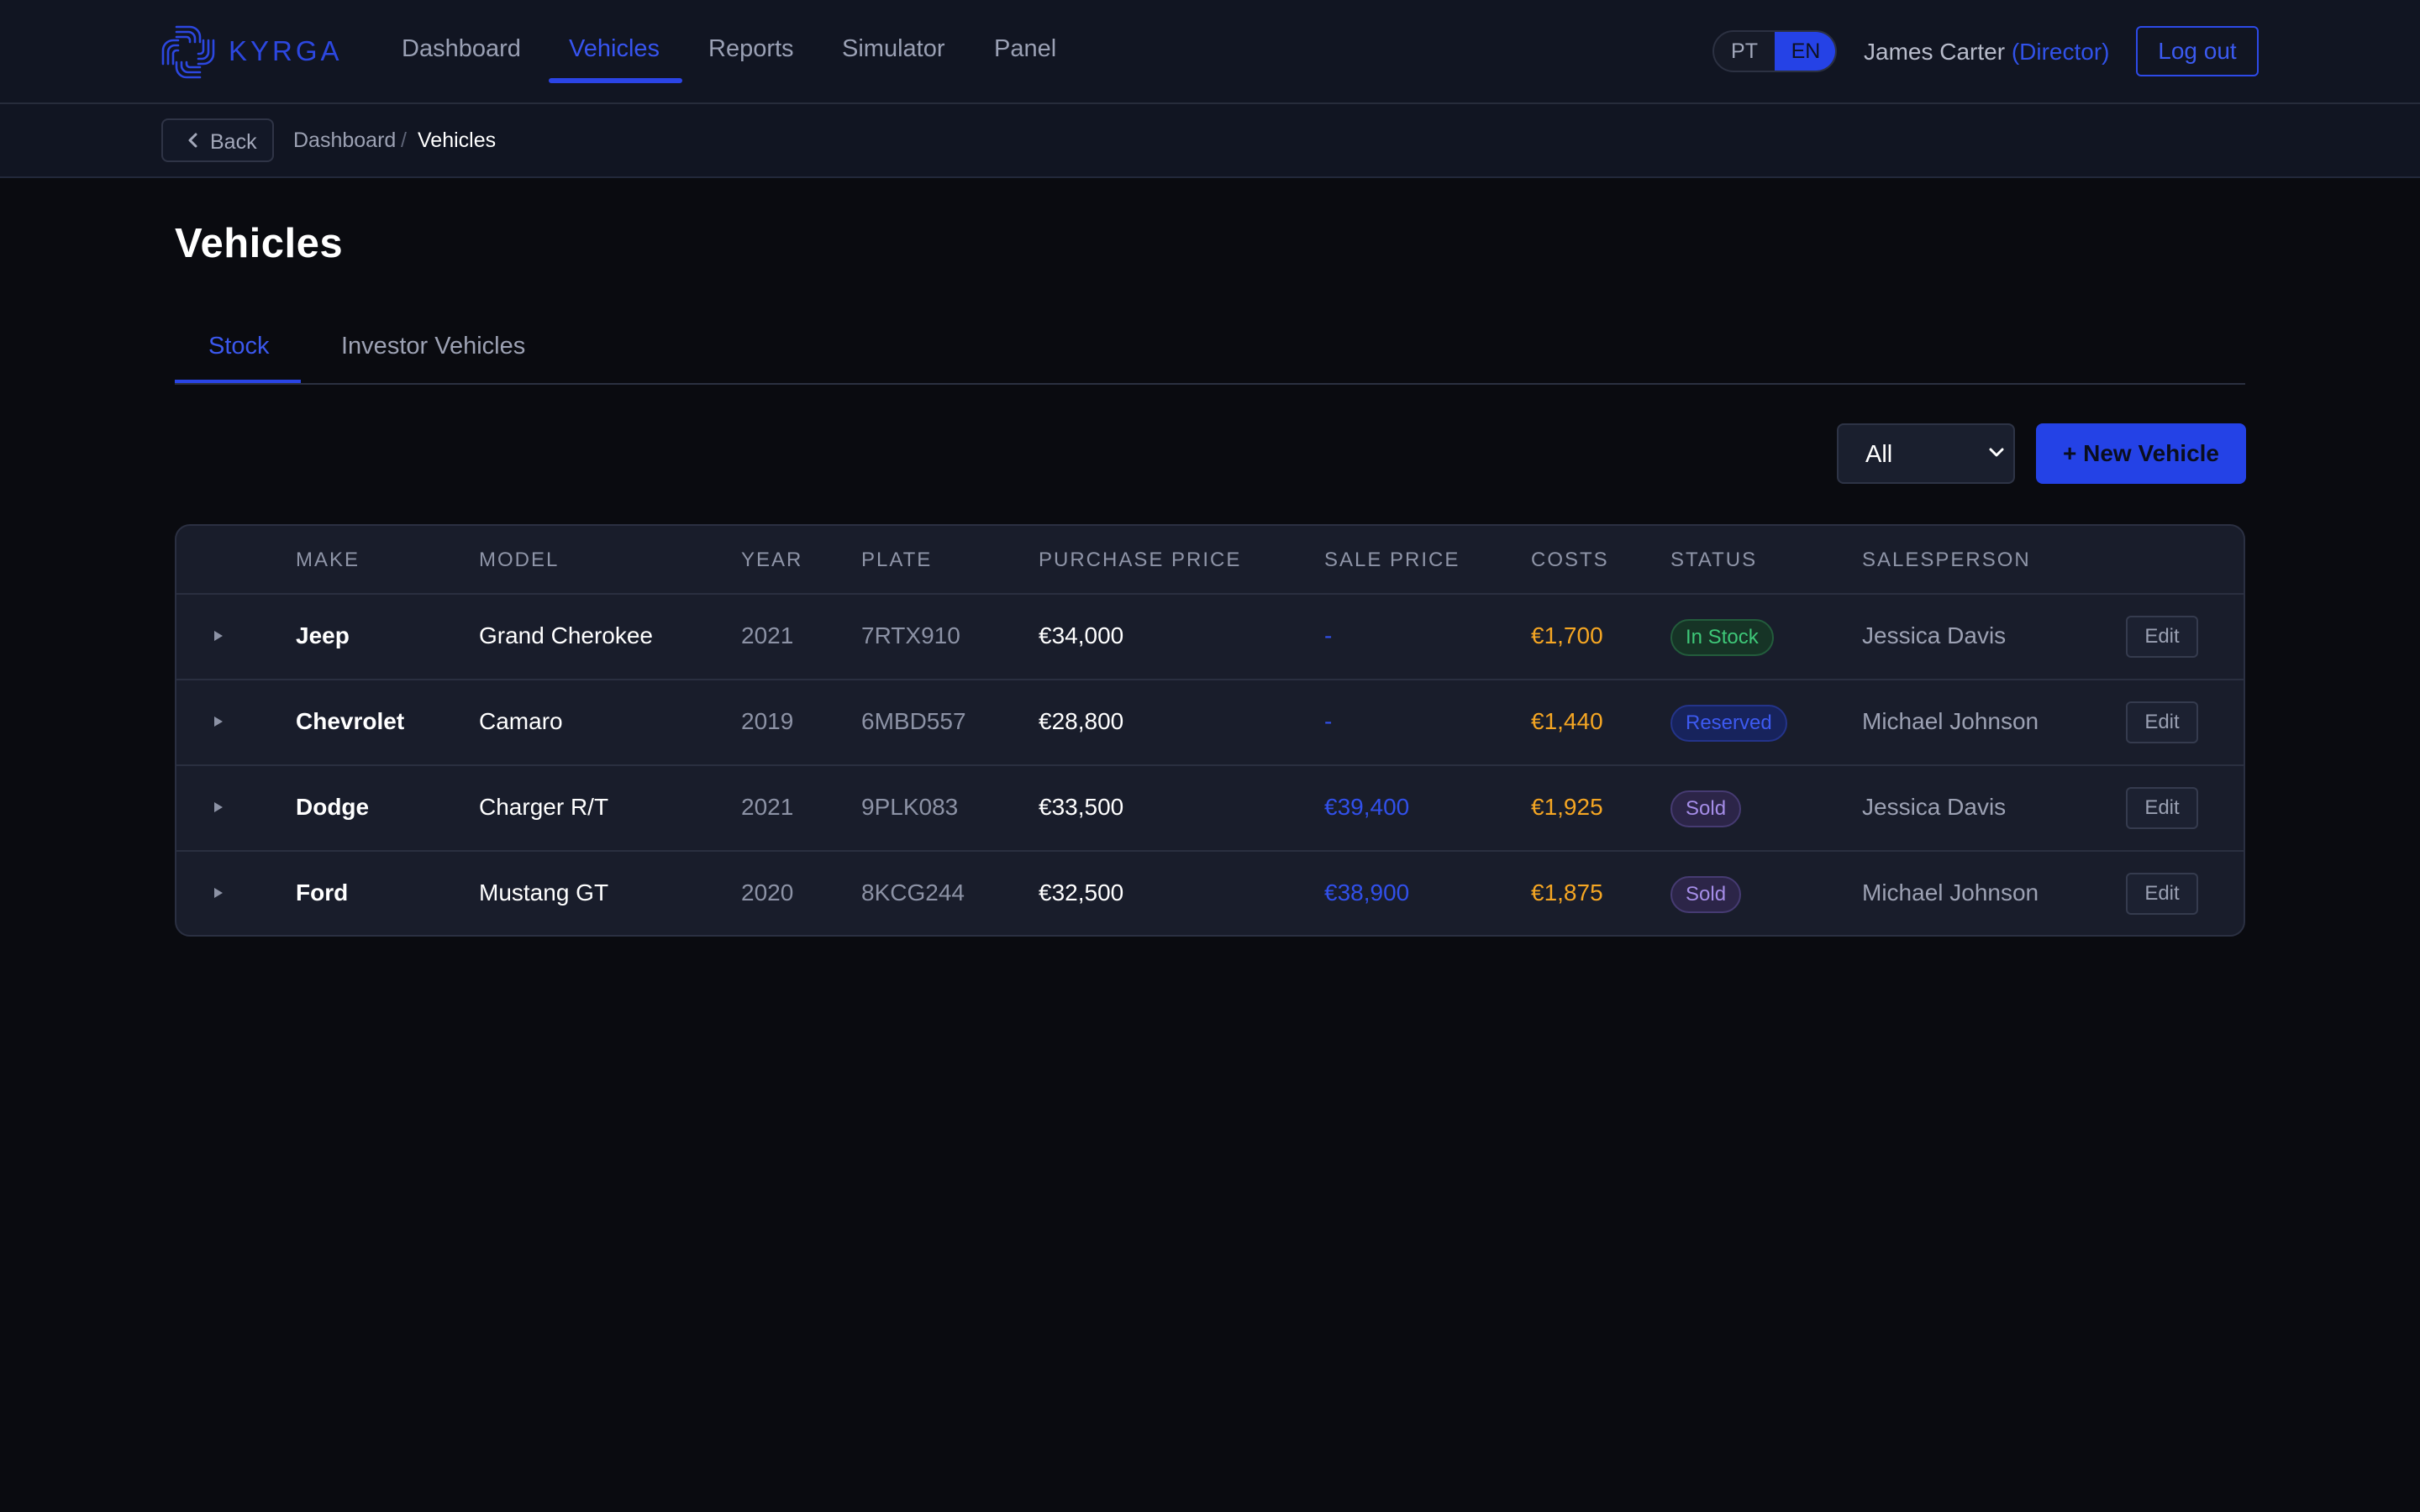 Image resolution: width=2420 pixels, height=1512 pixels. What do you see at coordinates (913, 721) in the screenshot?
I see `cell-plate: 6MBD557` at bounding box center [913, 721].